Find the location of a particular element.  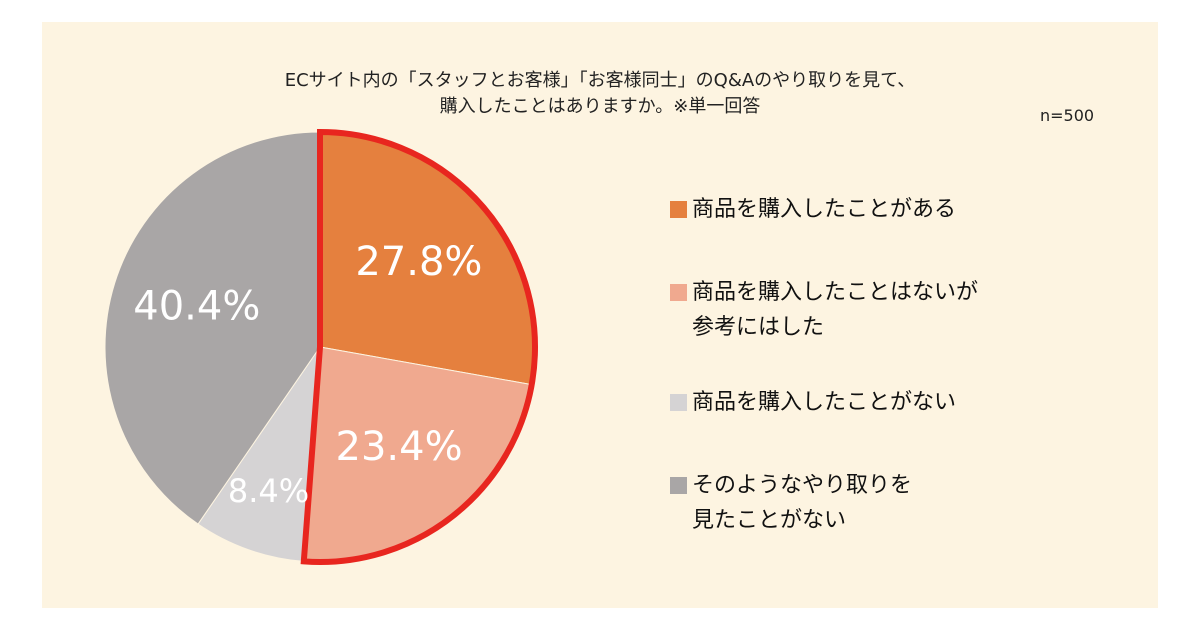

legend-label: 商品を購入したことがない is located at coordinates (824, 402).